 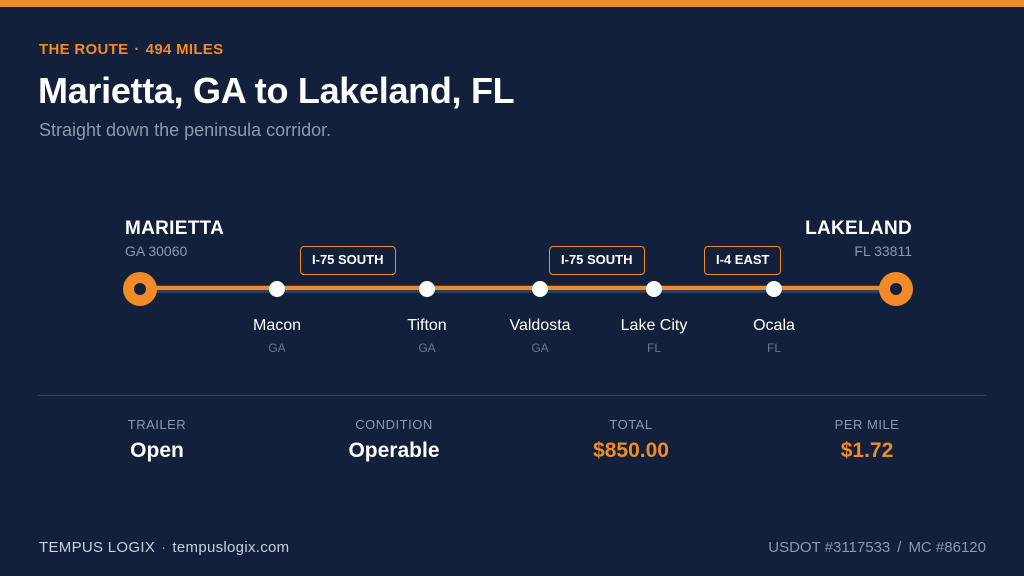 I want to click on stat-value: Open, so click(x=157, y=450).